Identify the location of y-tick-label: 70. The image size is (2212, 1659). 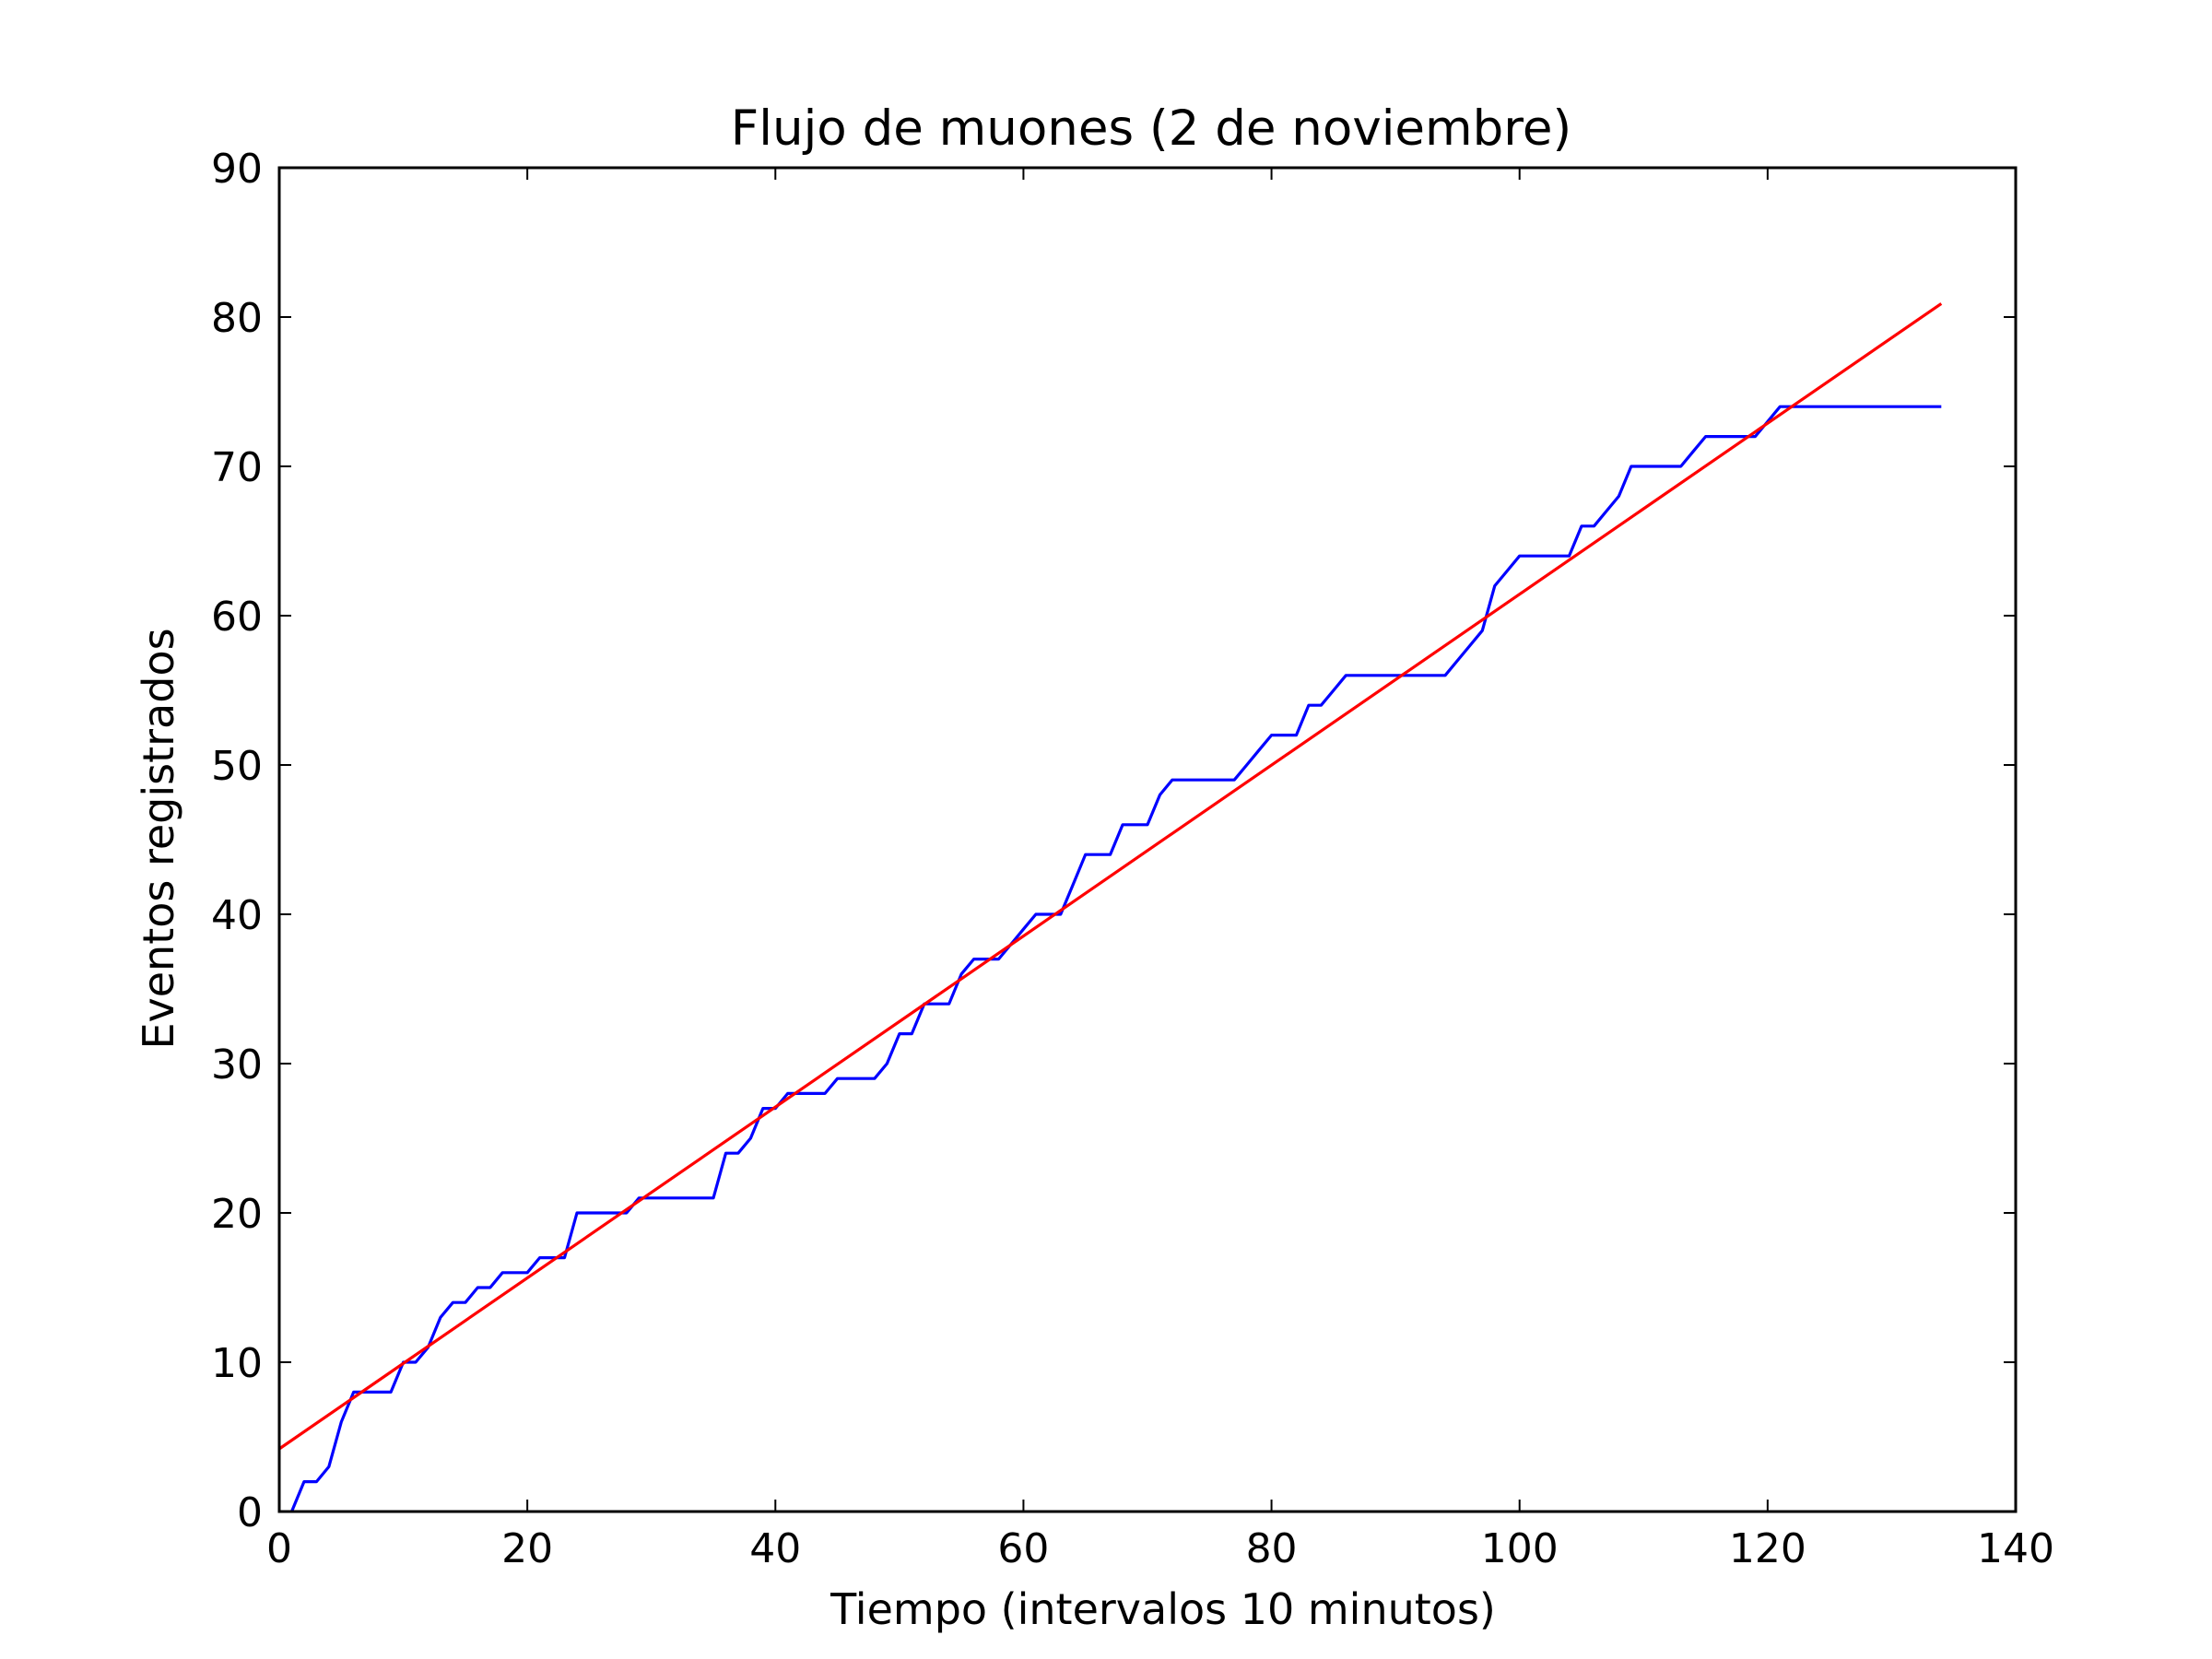
(237, 467).